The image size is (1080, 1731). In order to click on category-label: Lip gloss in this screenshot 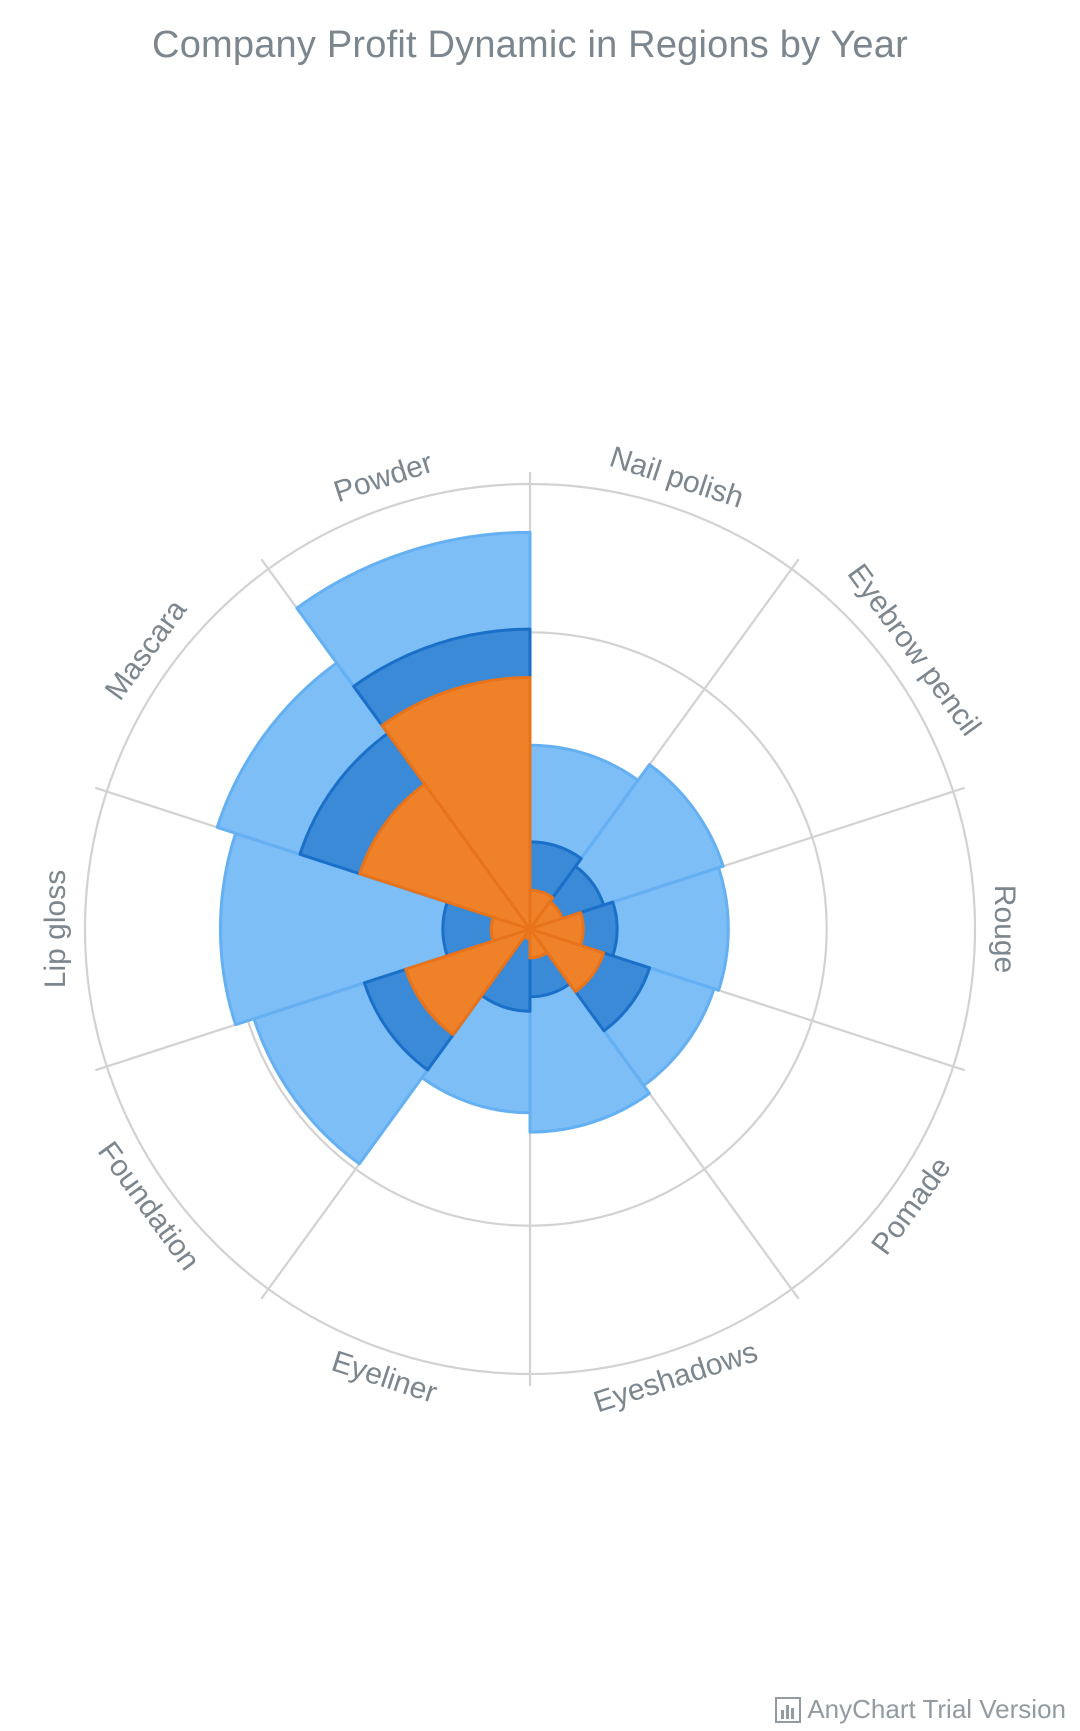, I will do `click(55, 929)`.